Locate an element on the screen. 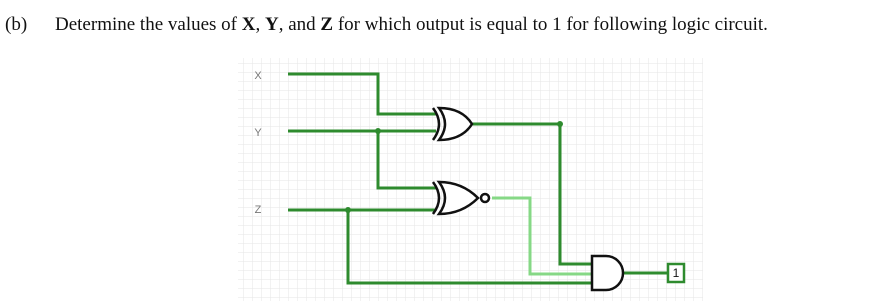 The height and width of the screenshot is (303, 885). input-label: X is located at coordinates (258, 76).